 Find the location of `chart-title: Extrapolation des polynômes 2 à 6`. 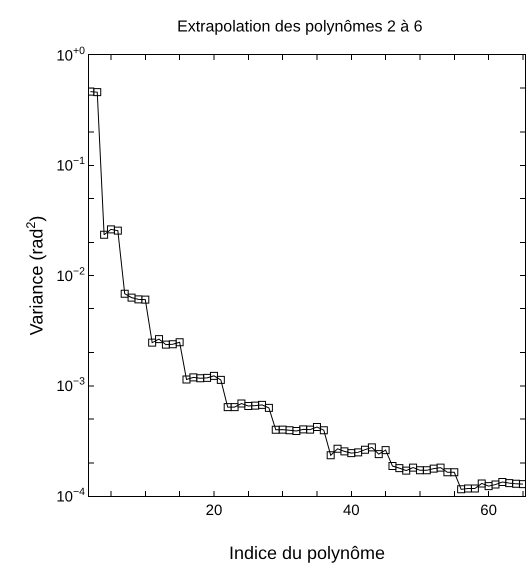

chart-title: Extrapolation des polynômes 2 à 6 is located at coordinates (300, 27).